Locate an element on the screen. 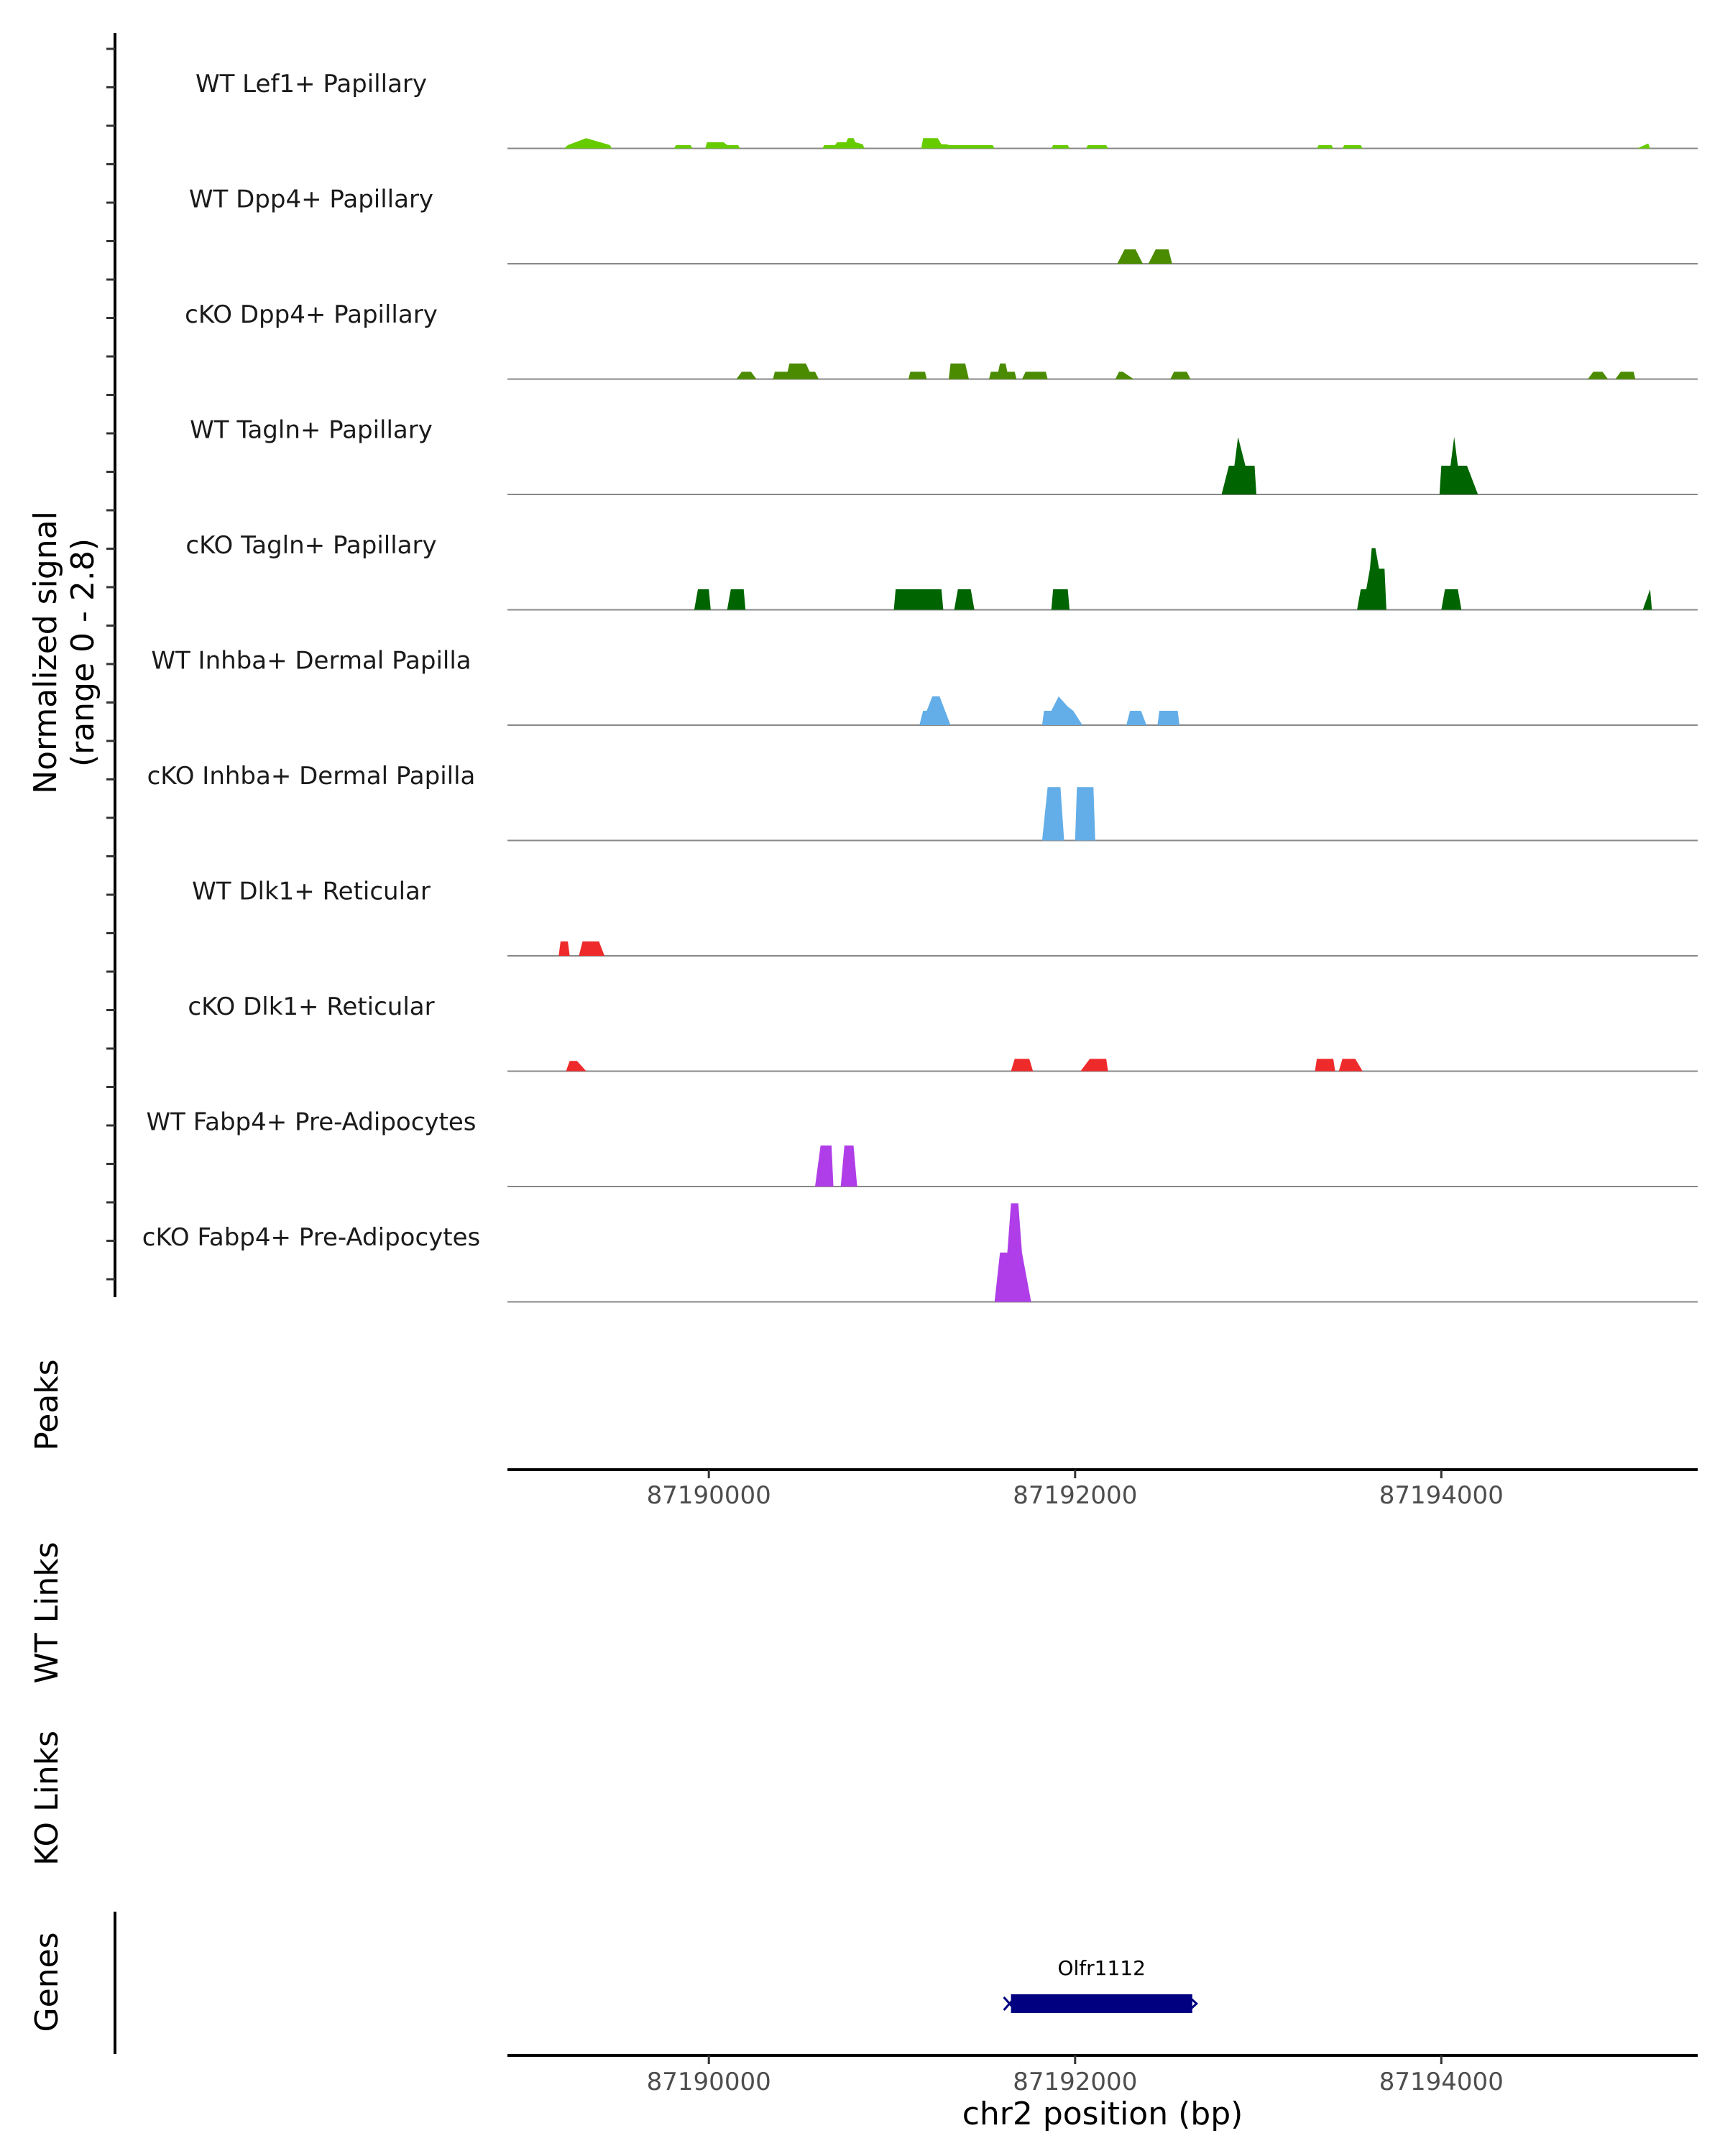 The image size is (1725, 2156). track-6: WT Inhba+ Dermal Papilla is located at coordinates (924, 686).